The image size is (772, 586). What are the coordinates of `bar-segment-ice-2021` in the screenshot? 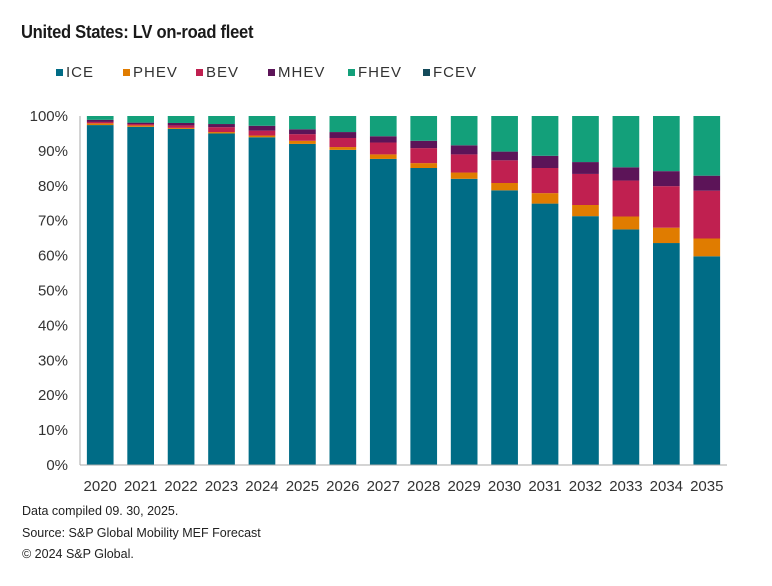 It's located at (141, 295).